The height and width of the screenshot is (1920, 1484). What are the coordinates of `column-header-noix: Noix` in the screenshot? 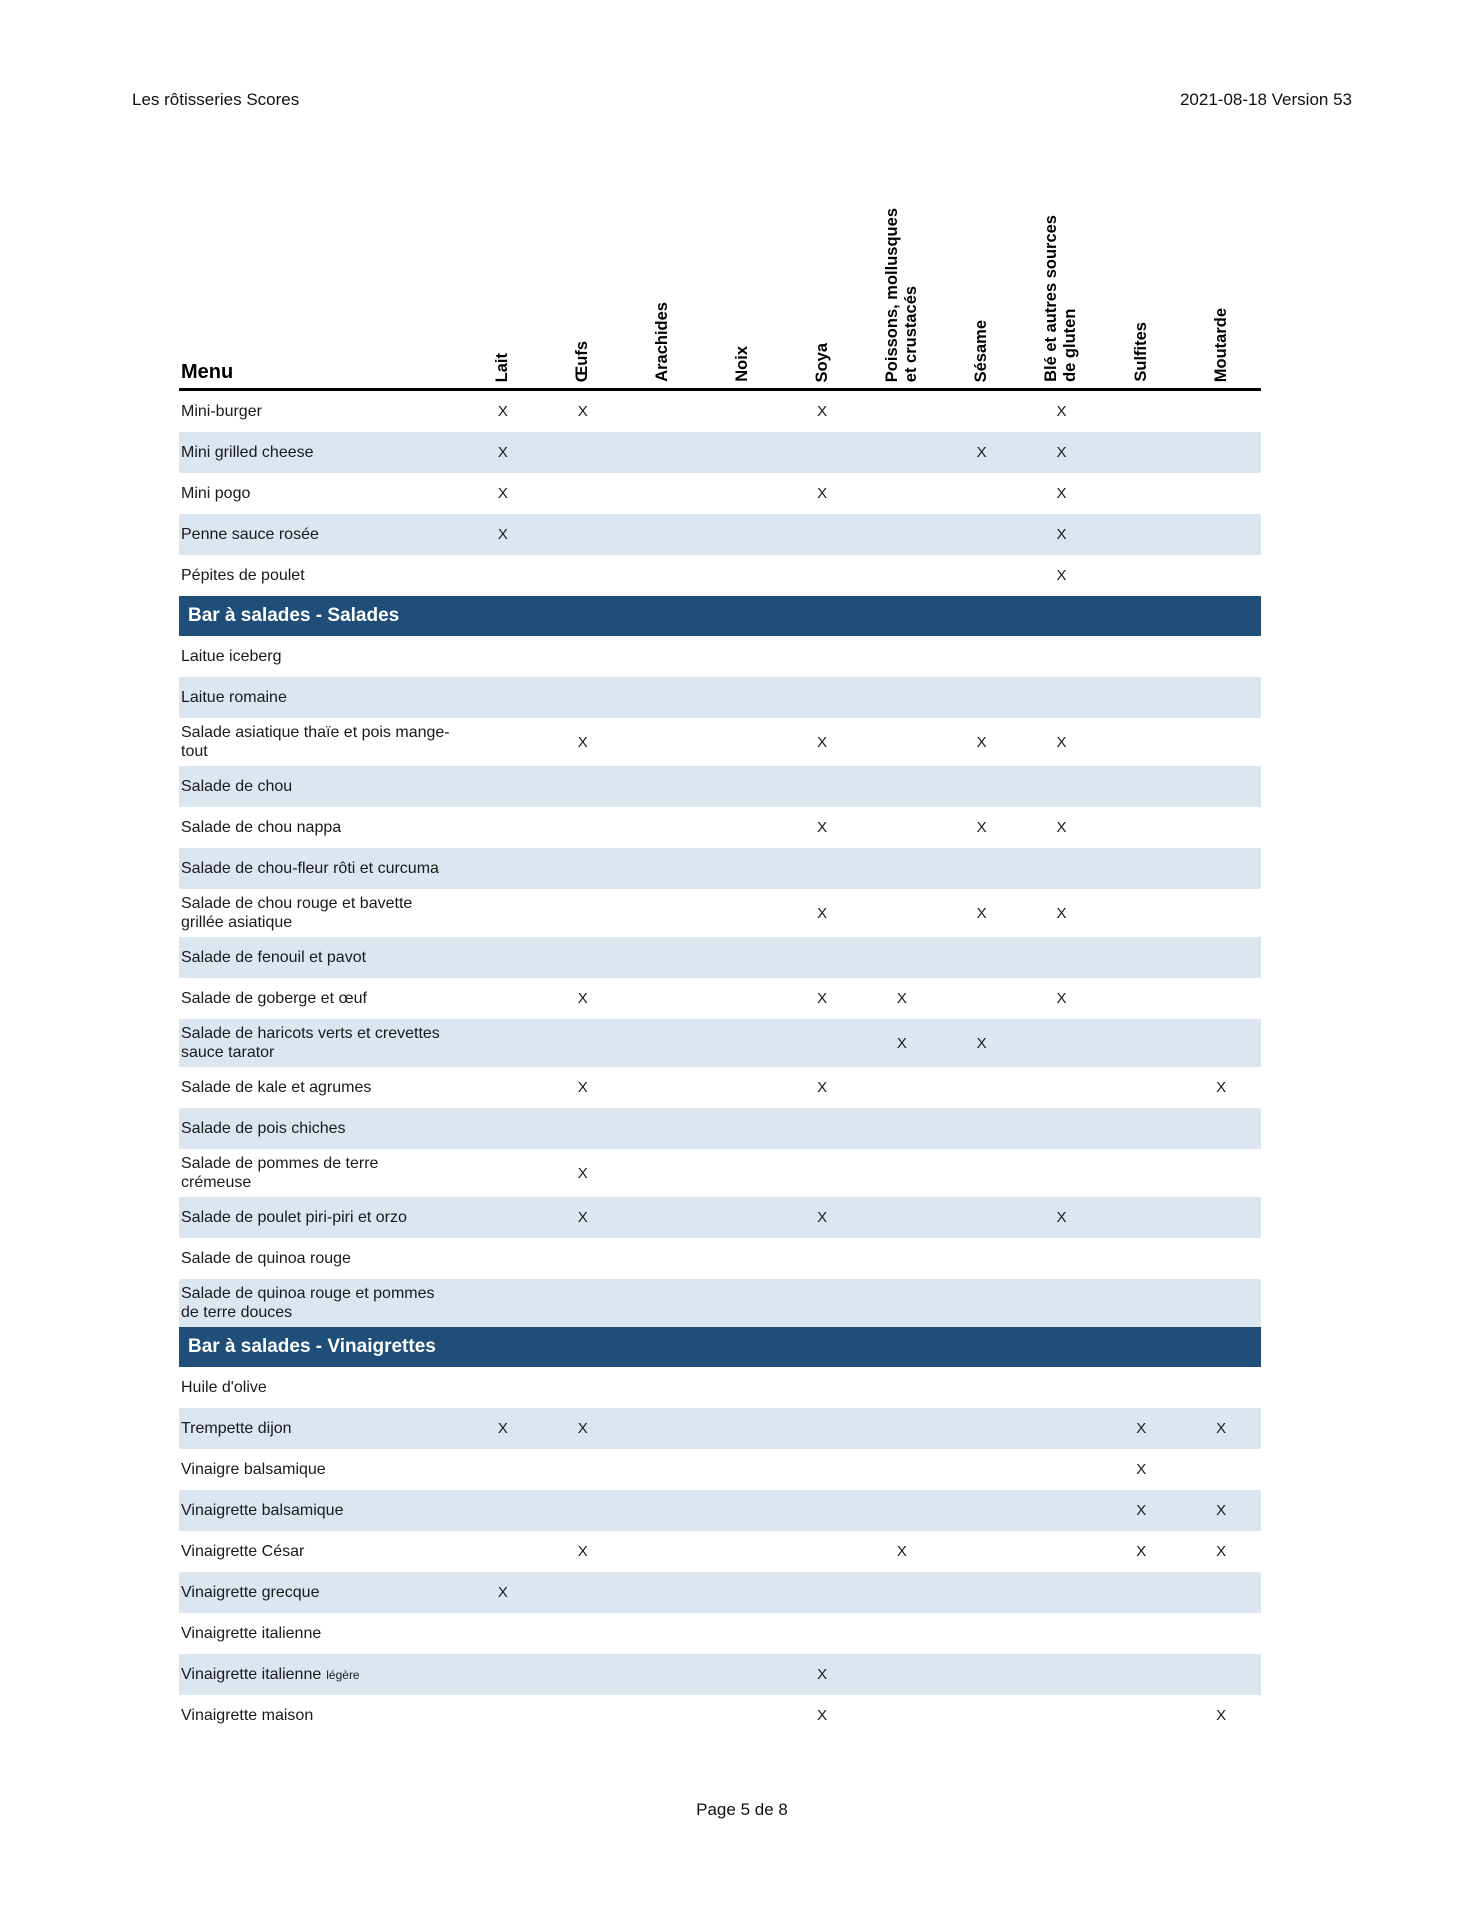 It's located at (741, 364).